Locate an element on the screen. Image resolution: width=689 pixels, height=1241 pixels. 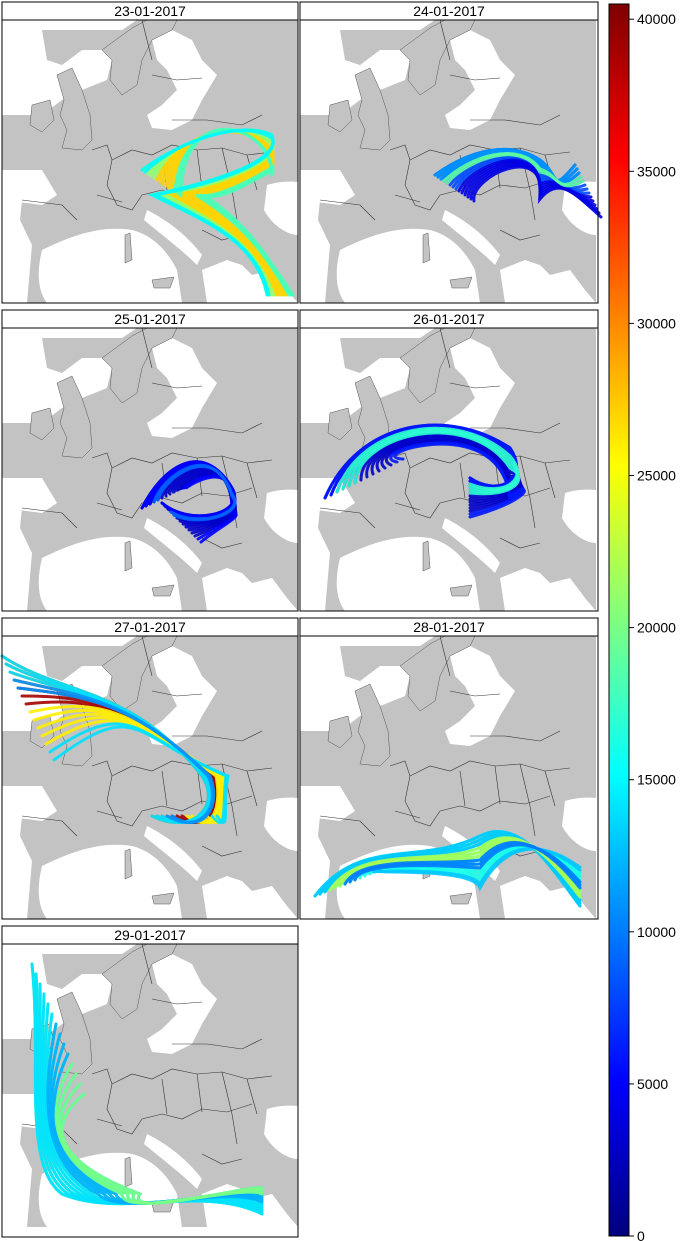
colorbar-scale is located at coordinates (619, 620).